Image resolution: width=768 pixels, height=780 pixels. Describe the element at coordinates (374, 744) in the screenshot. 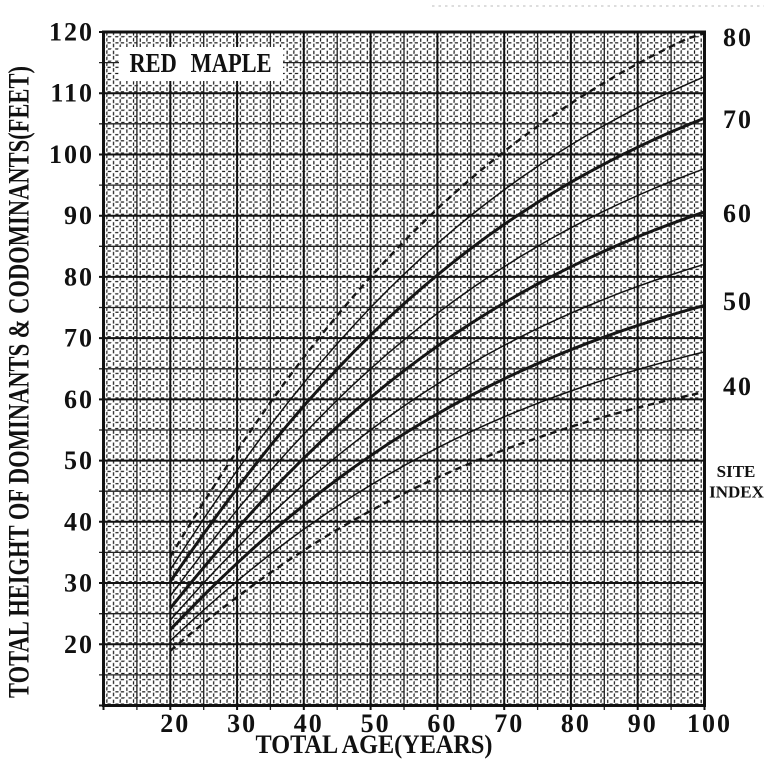

I see `svg-text: TOTAL AGE(YEARS)` at that location.